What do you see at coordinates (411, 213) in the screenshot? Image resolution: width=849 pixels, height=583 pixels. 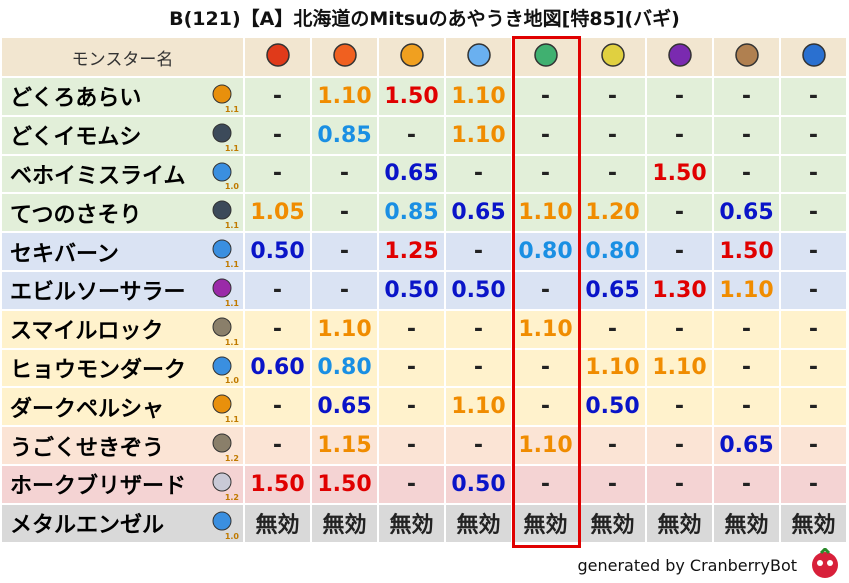 I see `resistance-value: 0.85` at bounding box center [411, 213].